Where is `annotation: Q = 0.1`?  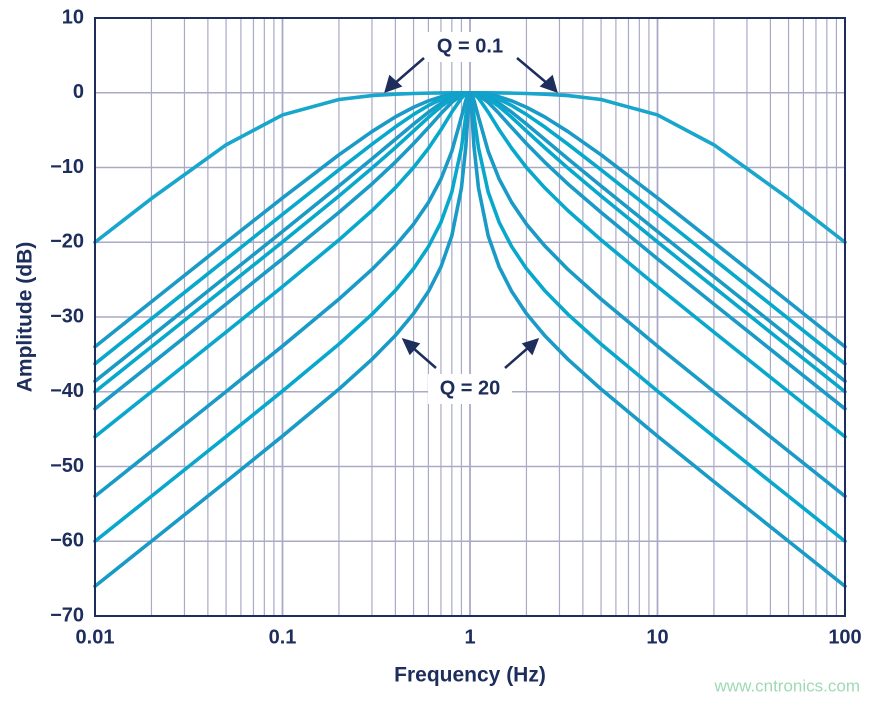 annotation: Q = 0.1 is located at coordinates (470, 46).